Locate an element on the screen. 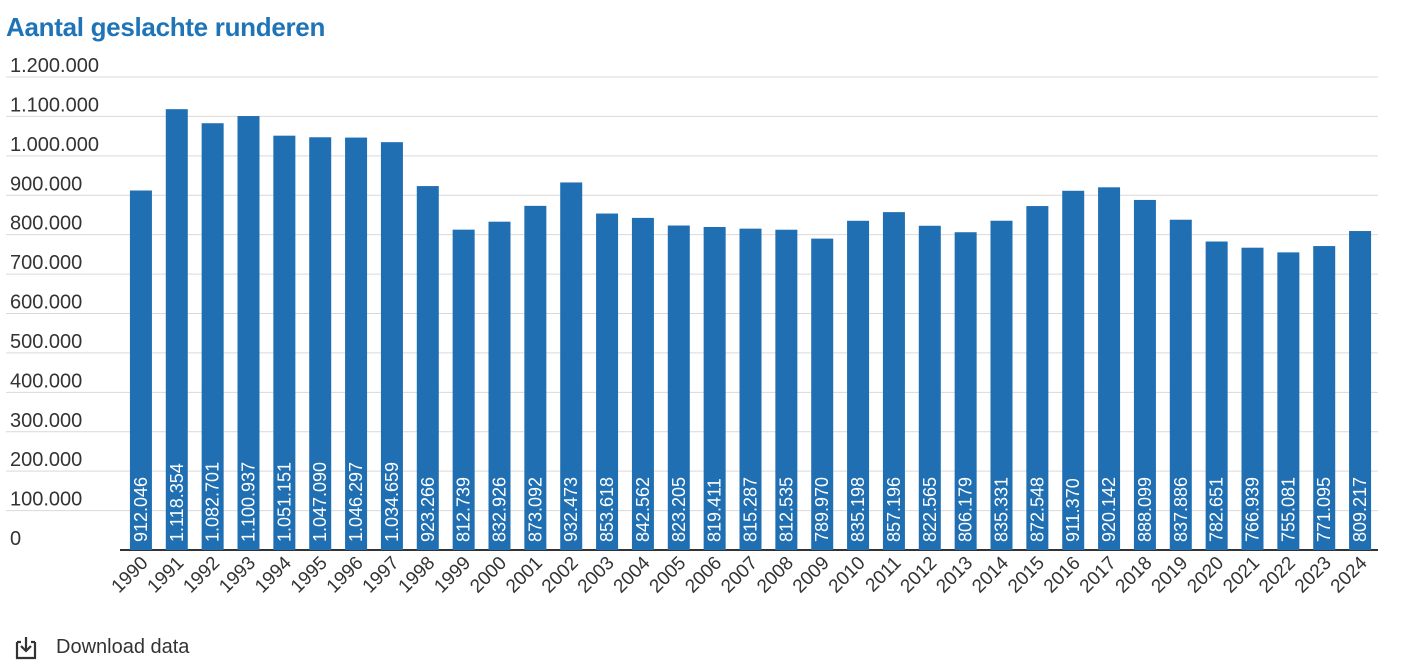 This screenshot has width=1425, height=669. x-tick-label: 1995 is located at coordinates (309, 575).